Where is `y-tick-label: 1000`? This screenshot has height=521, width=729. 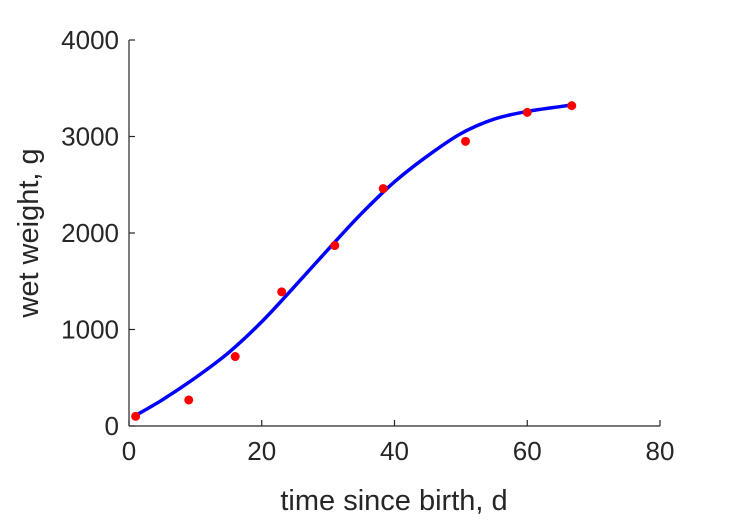 y-tick-label: 1000 is located at coordinates (90, 330).